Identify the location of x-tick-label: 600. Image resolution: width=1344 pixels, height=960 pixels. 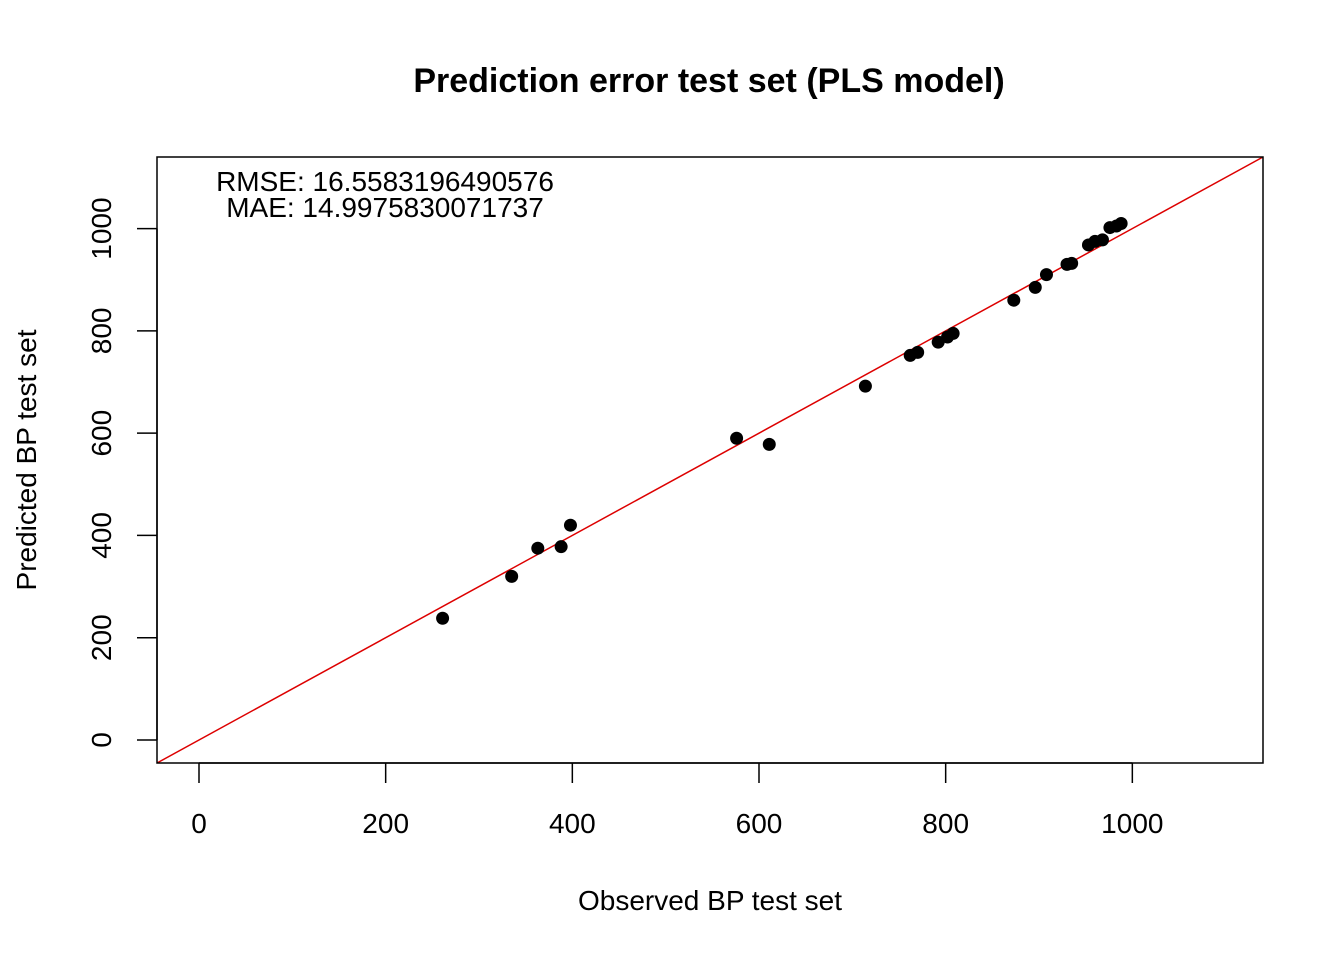
(759, 823).